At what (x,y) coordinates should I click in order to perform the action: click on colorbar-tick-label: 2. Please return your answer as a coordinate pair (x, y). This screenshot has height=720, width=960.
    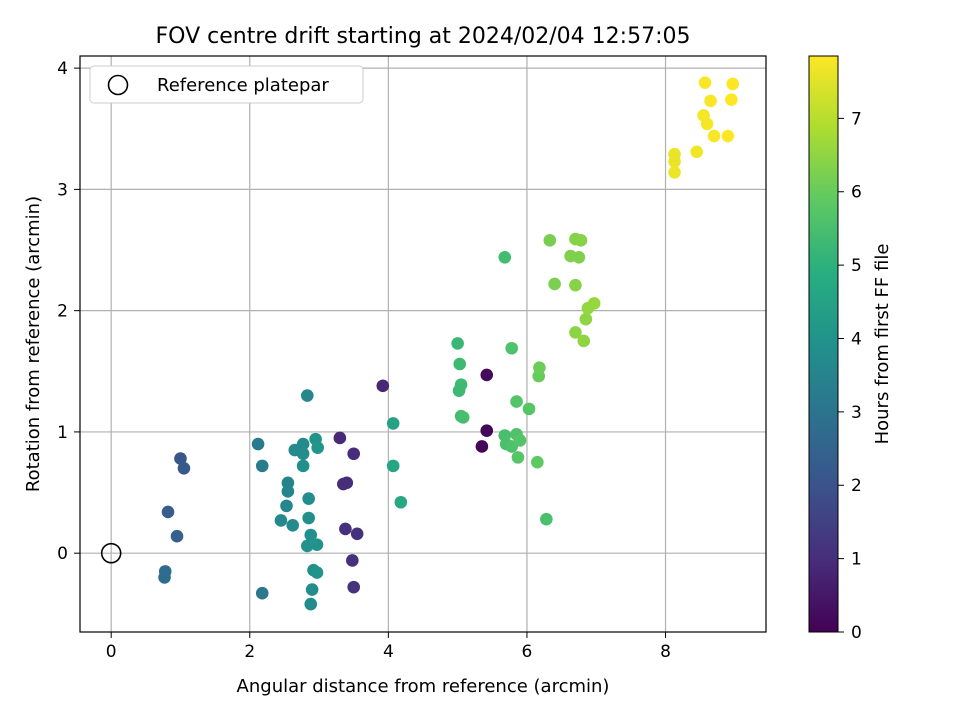
    Looking at the image, I should click on (856, 486).